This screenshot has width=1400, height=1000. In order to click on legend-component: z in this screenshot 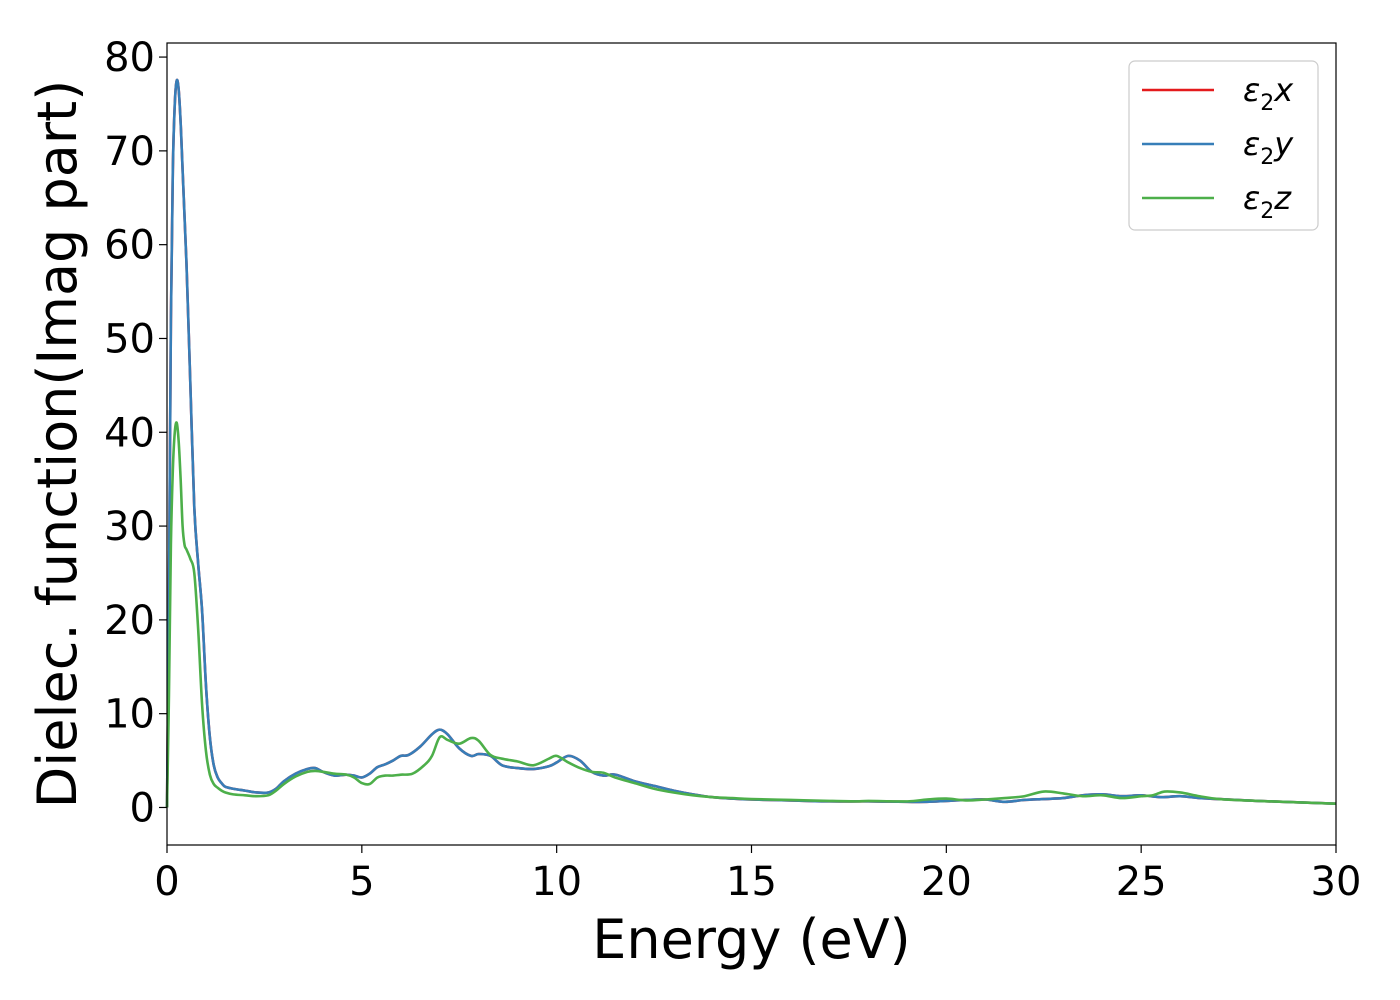, I will do `click(1282, 198)`.